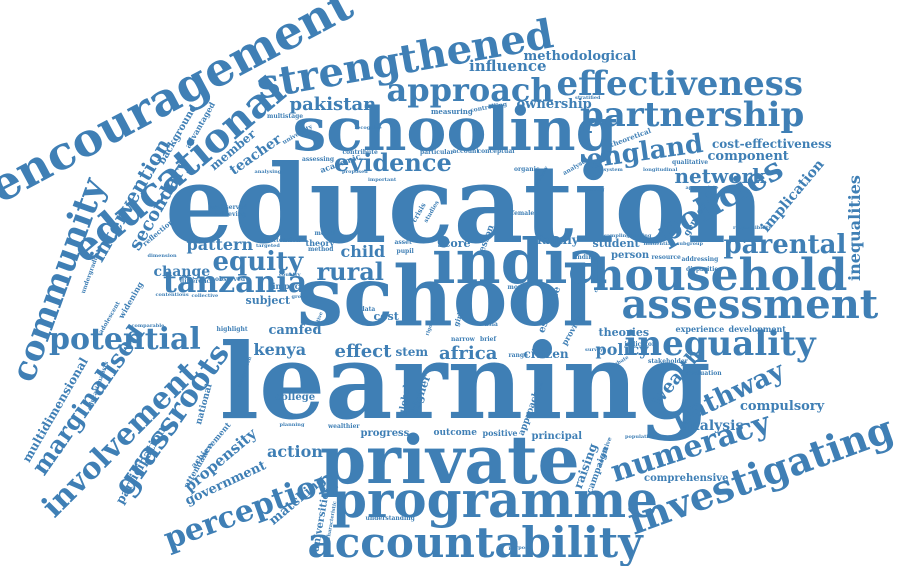 The height and width of the screenshot is (566, 900). Describe the element at coordinates (454, 243) in the screenshot. I see `word-score: score` at that location.